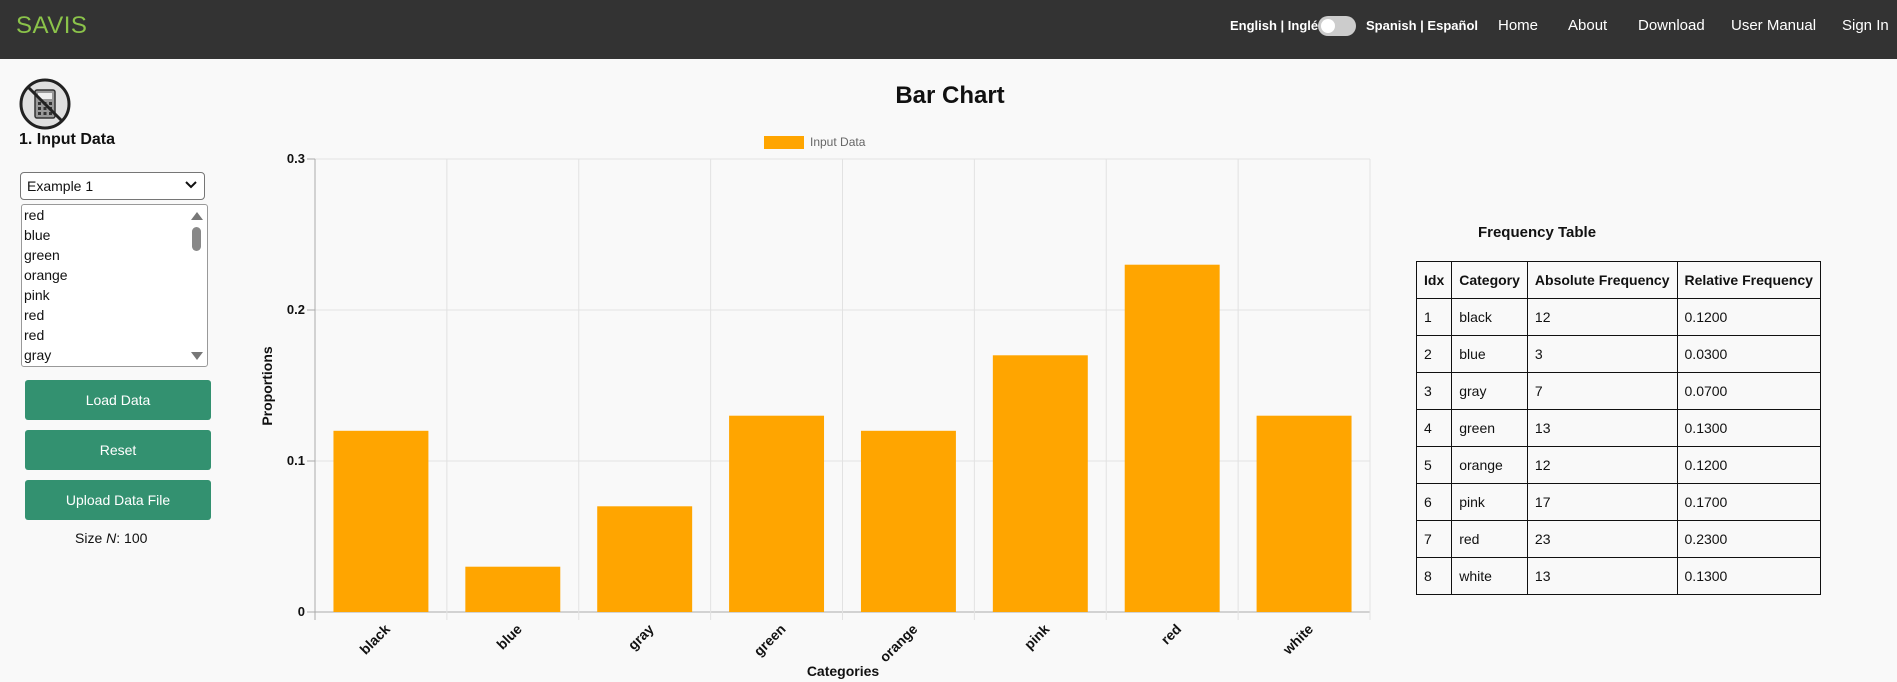  Describe the element at coordinates (67, 139) in the screenshot. I see `input-data-title: 1. Input Data` at that location.